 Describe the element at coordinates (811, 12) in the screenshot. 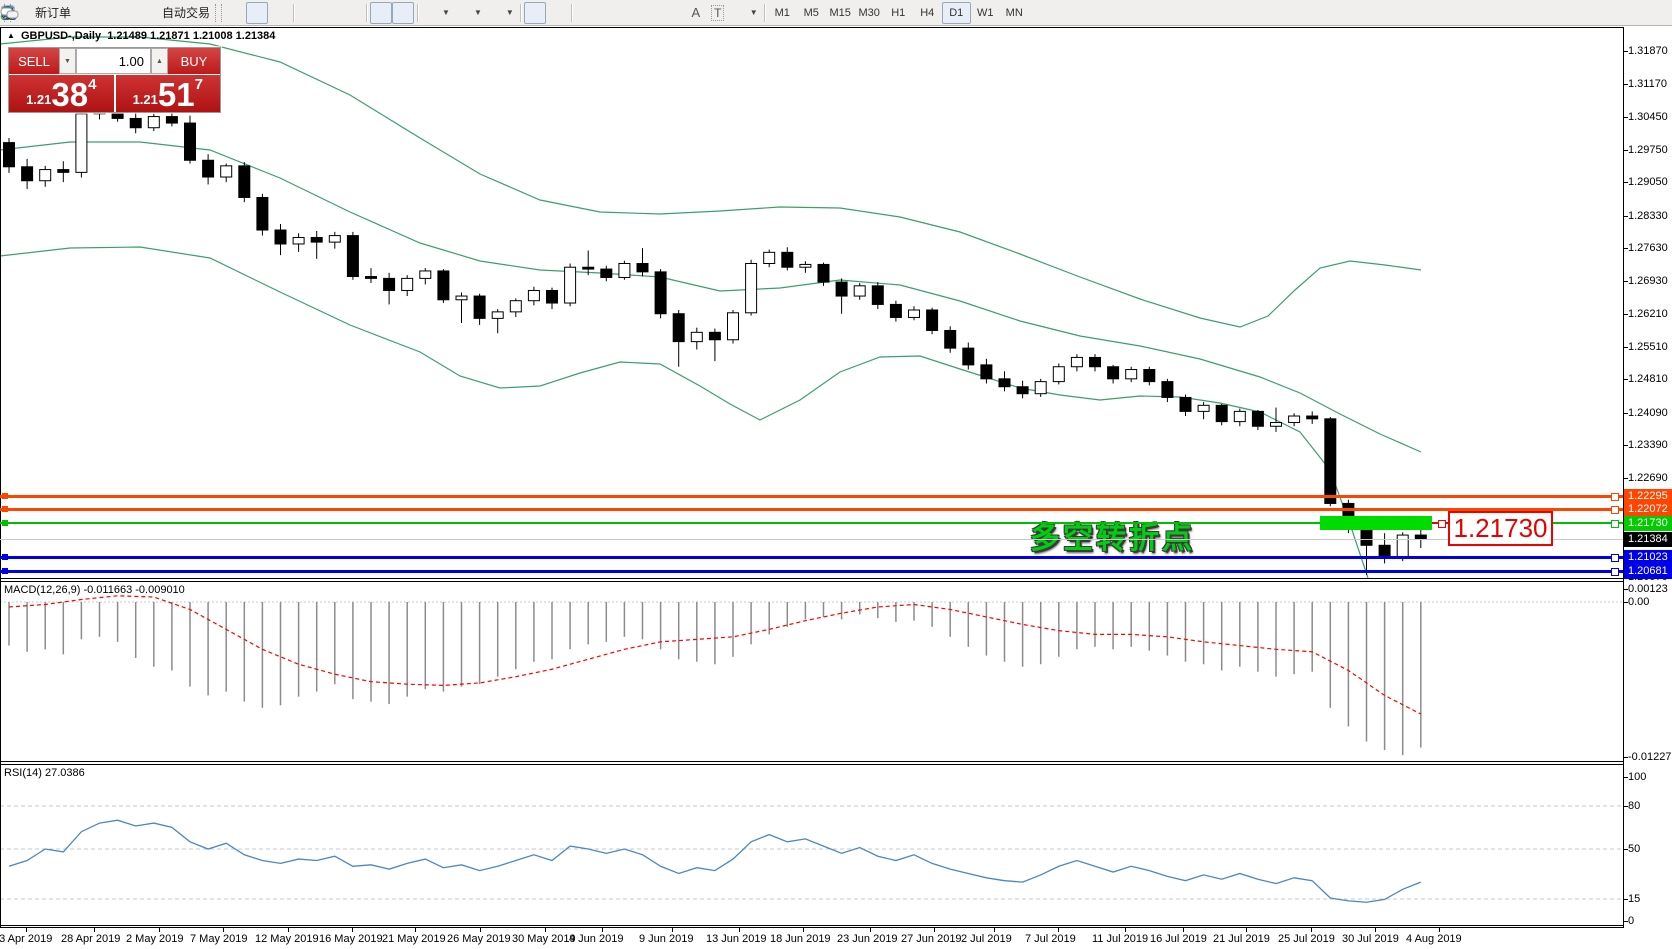

I see `timeframe-m5-button: M5` at that location.